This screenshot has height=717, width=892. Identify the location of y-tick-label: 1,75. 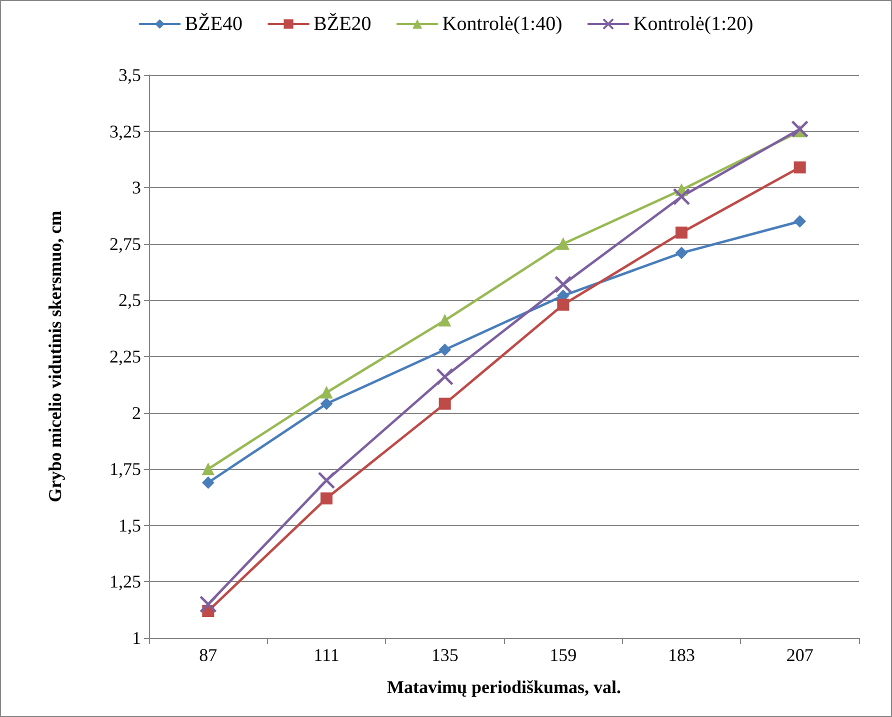
(125, 469).